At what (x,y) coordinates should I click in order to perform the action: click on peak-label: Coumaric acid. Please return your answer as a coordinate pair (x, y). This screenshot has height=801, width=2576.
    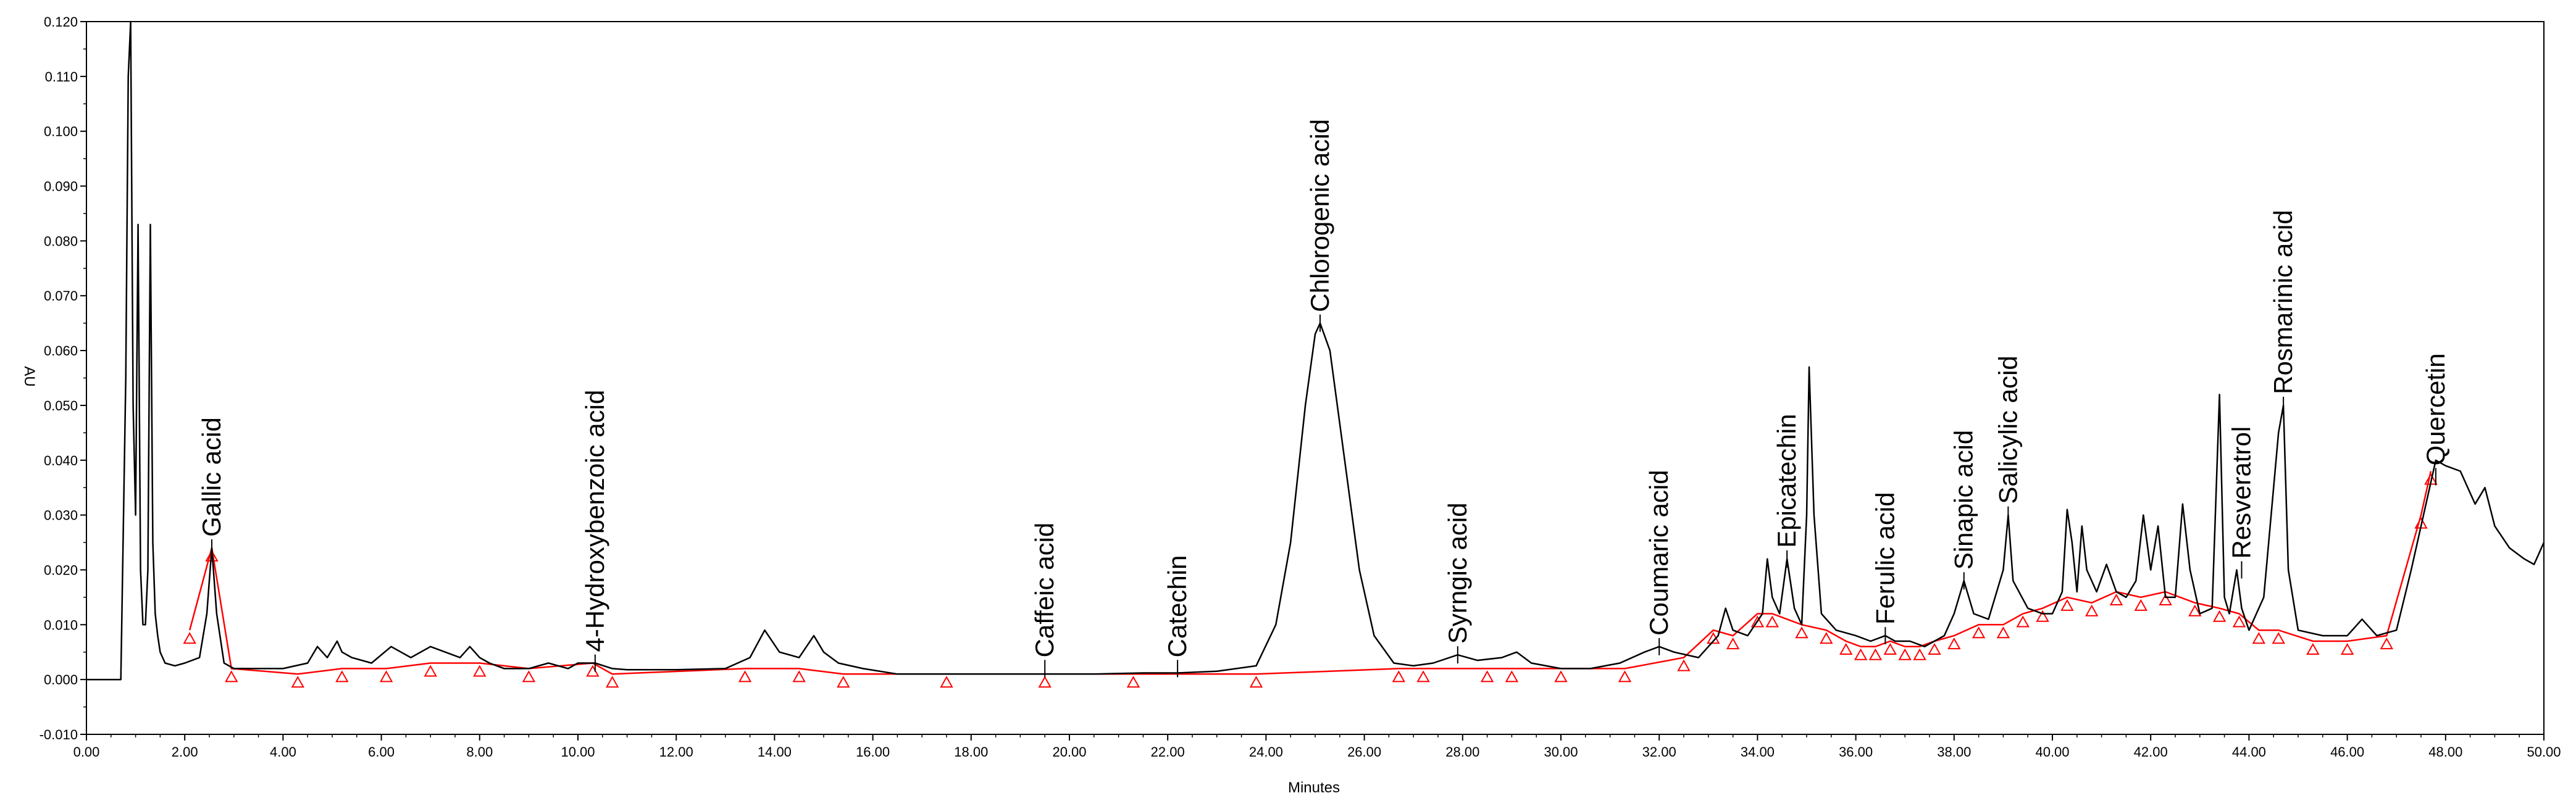
    Looking at the image, I should click on (1659, 552).